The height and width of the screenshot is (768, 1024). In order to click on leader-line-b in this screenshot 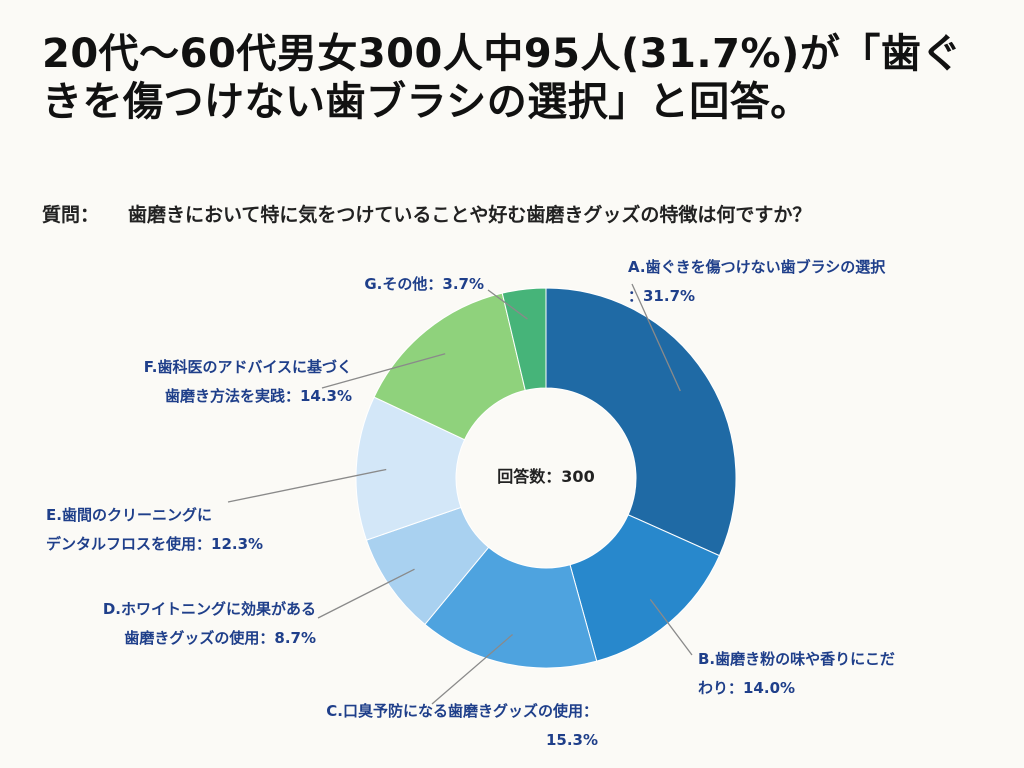, I will do `click(671, 627)`.